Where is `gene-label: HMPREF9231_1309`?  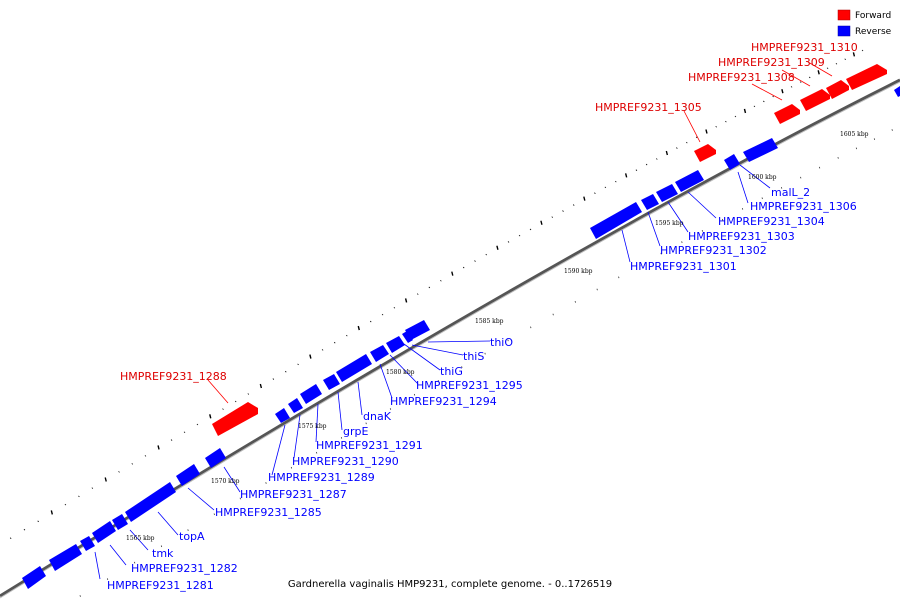
gene-label: HMPREF9231_1309 is located at coordinates (771, 62).